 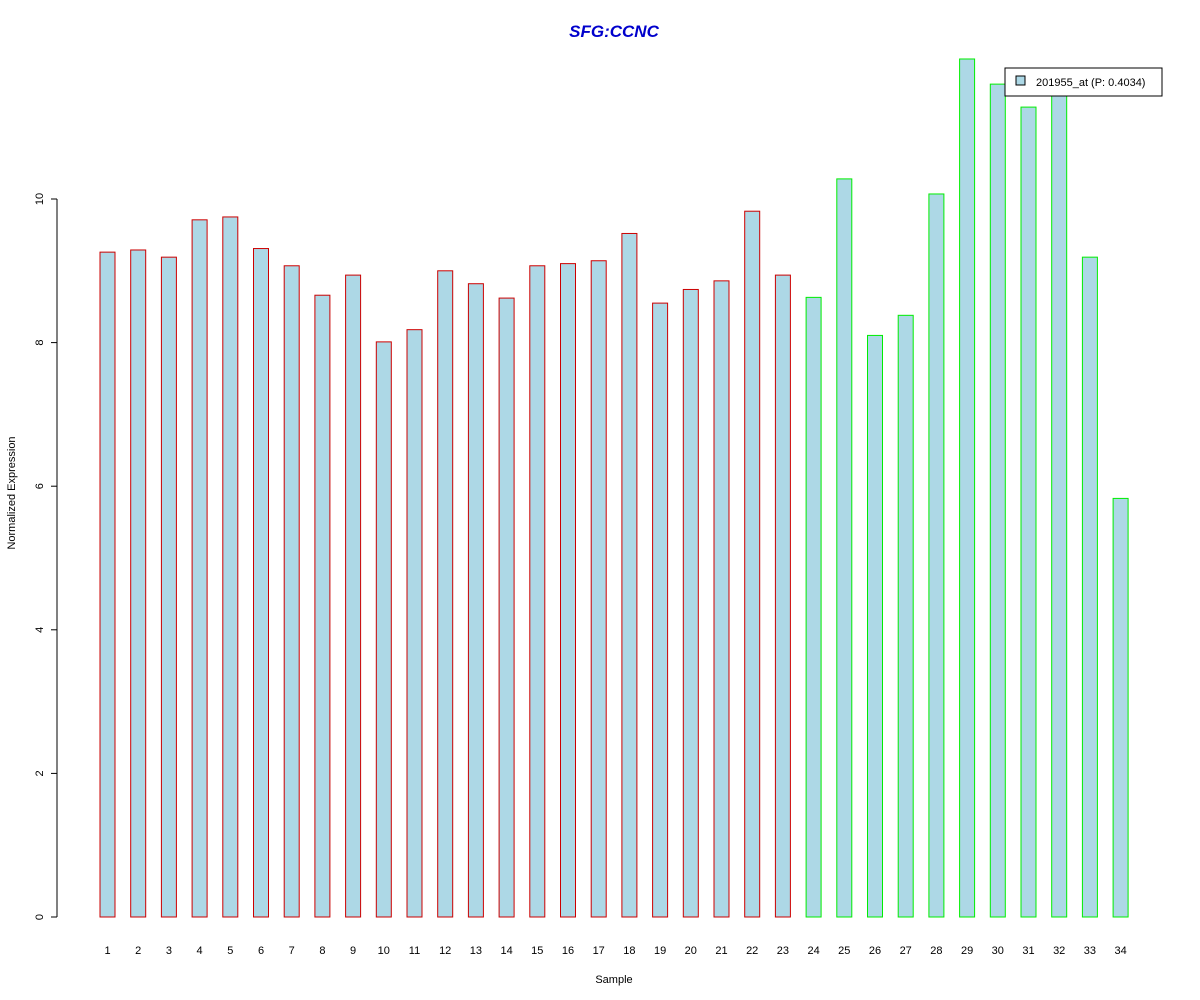 I want to click on x-tick-label: 1, so click(x=107, y=951).